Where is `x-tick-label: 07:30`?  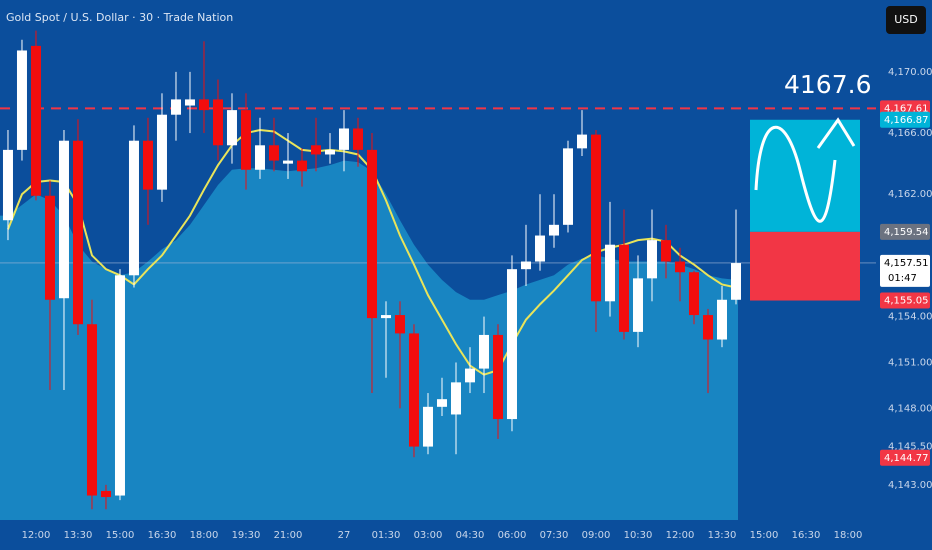
x-tick-label: 07:30 is located at coordinates (554, 535).